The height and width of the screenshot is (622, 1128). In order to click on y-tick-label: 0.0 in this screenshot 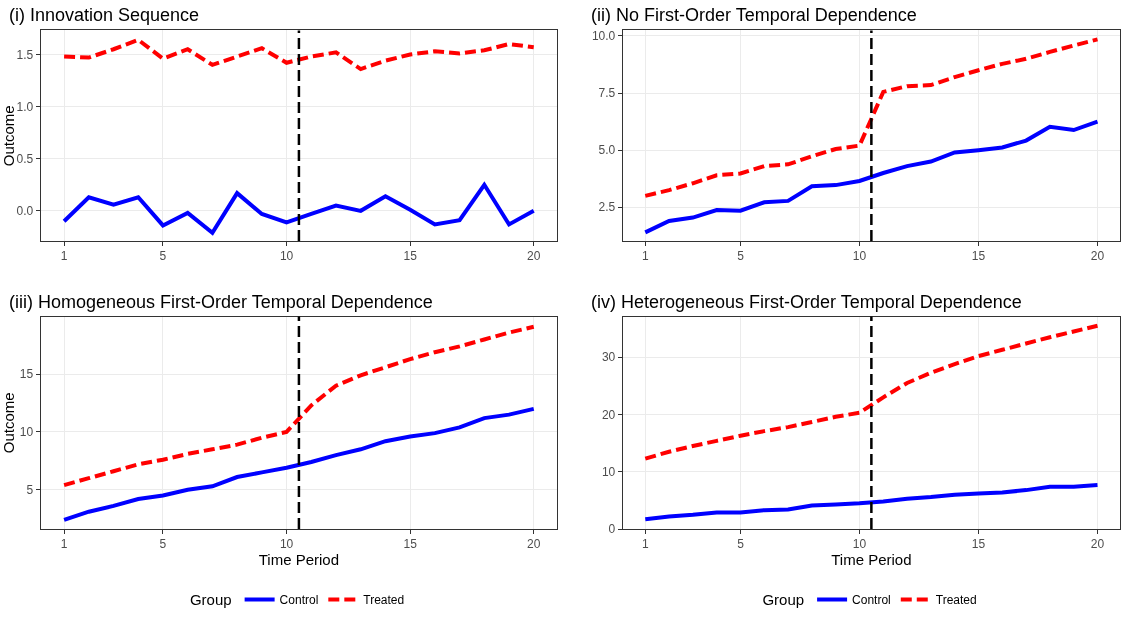, I will do `click(25, 211)`.